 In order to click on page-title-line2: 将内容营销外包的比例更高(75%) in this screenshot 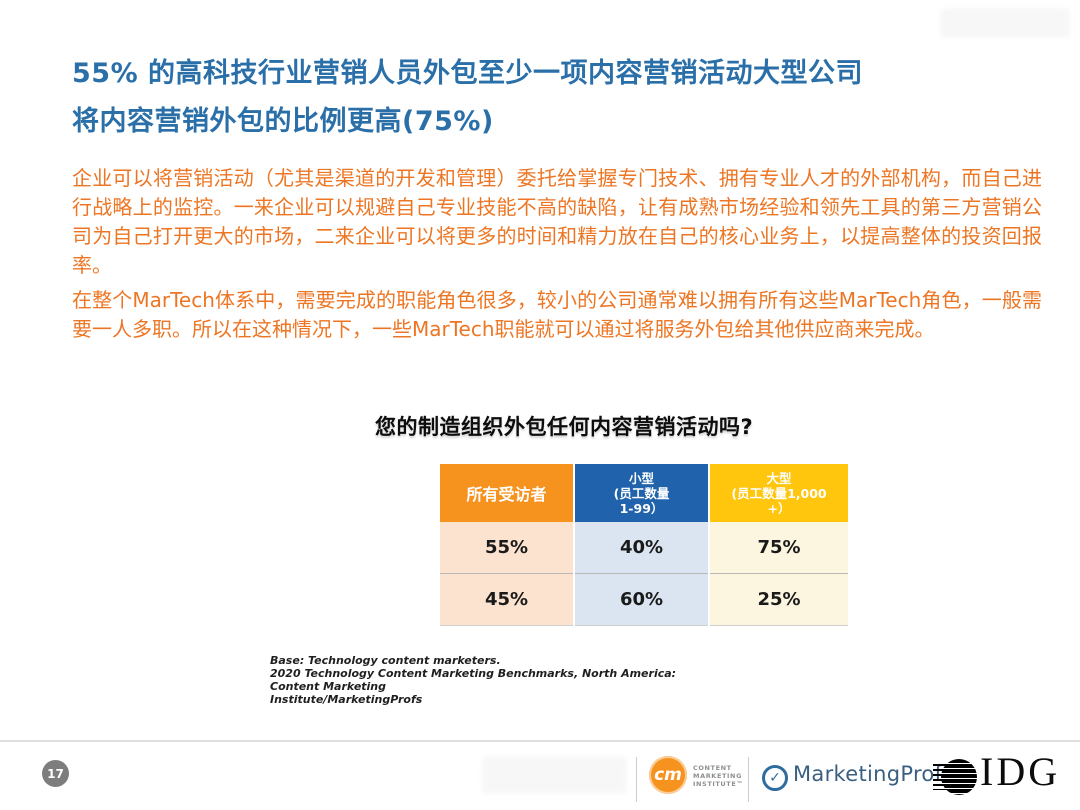, I will do `click(283, 121)`.